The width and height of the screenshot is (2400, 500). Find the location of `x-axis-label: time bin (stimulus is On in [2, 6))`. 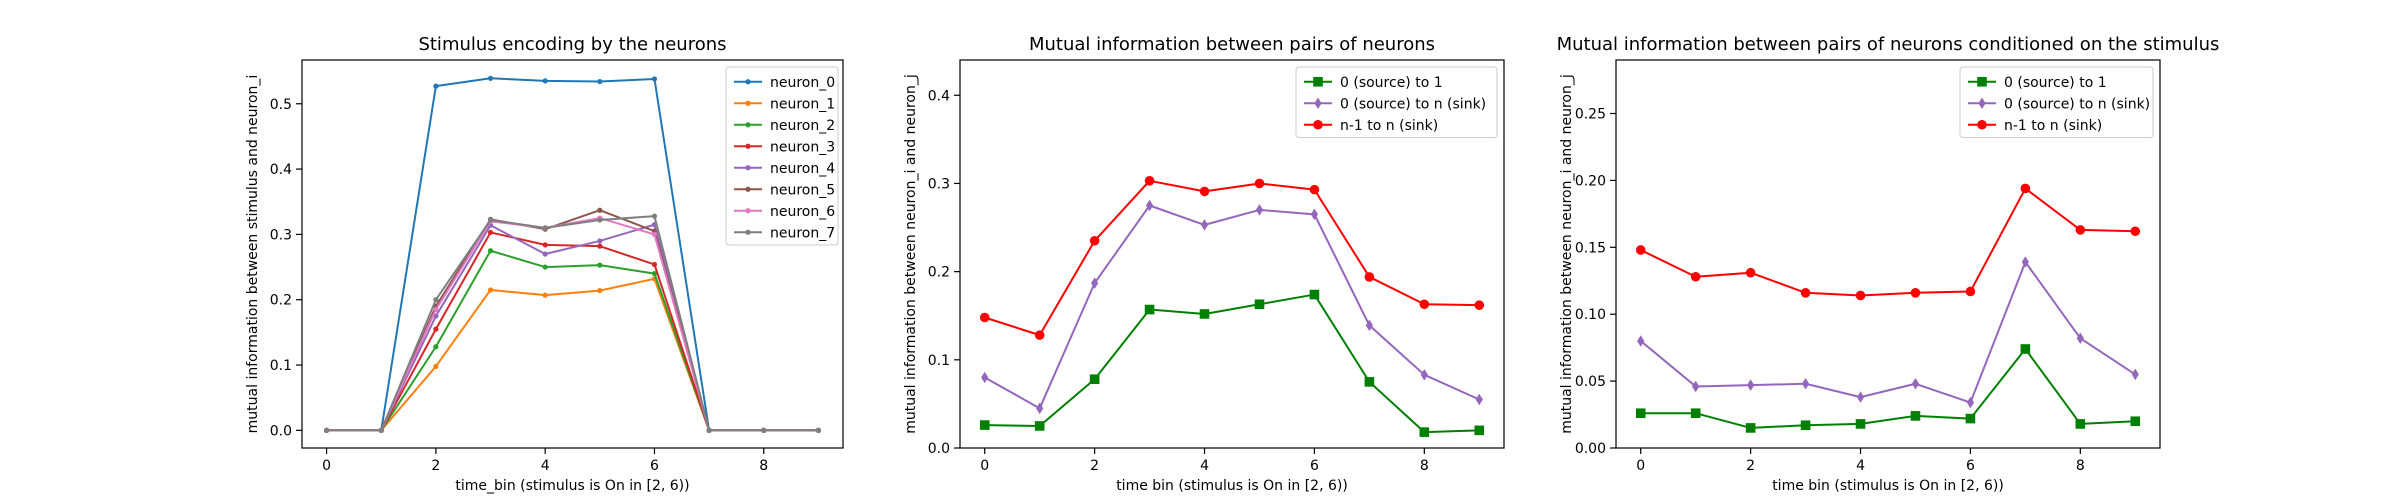

x-axis-label: time bin (stimulus is On in [2, 6)) is located at coordinates (1232, 486).